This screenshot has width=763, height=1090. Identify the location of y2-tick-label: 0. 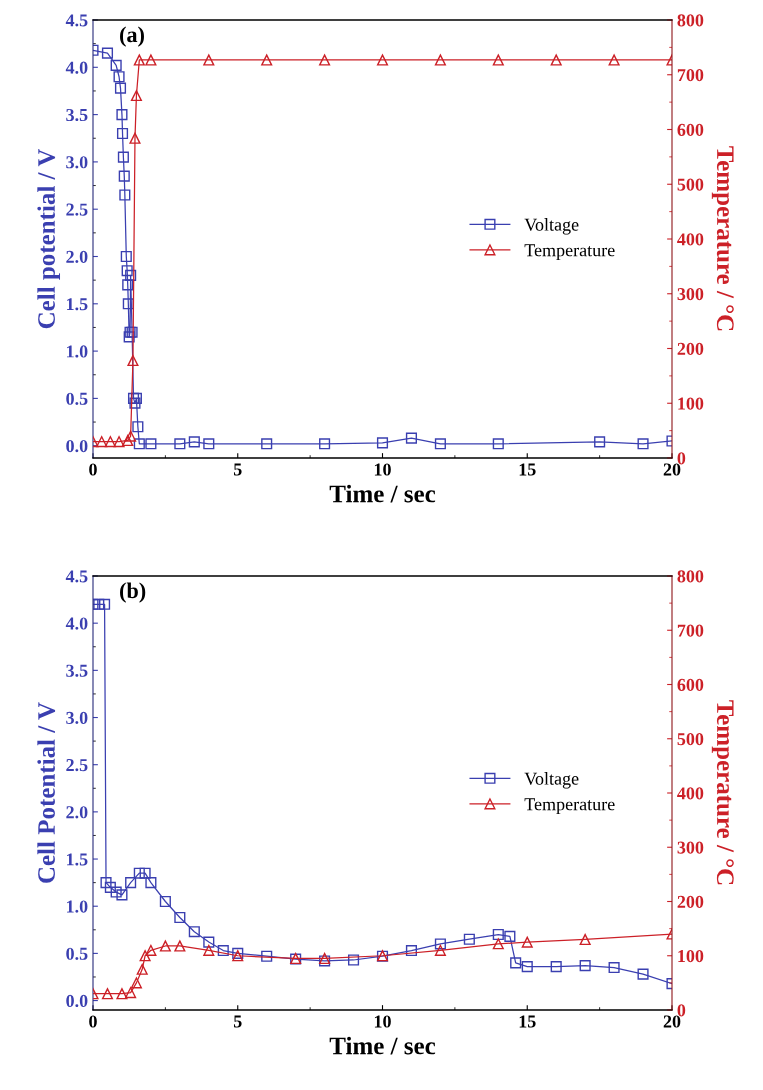
(681, 1010).